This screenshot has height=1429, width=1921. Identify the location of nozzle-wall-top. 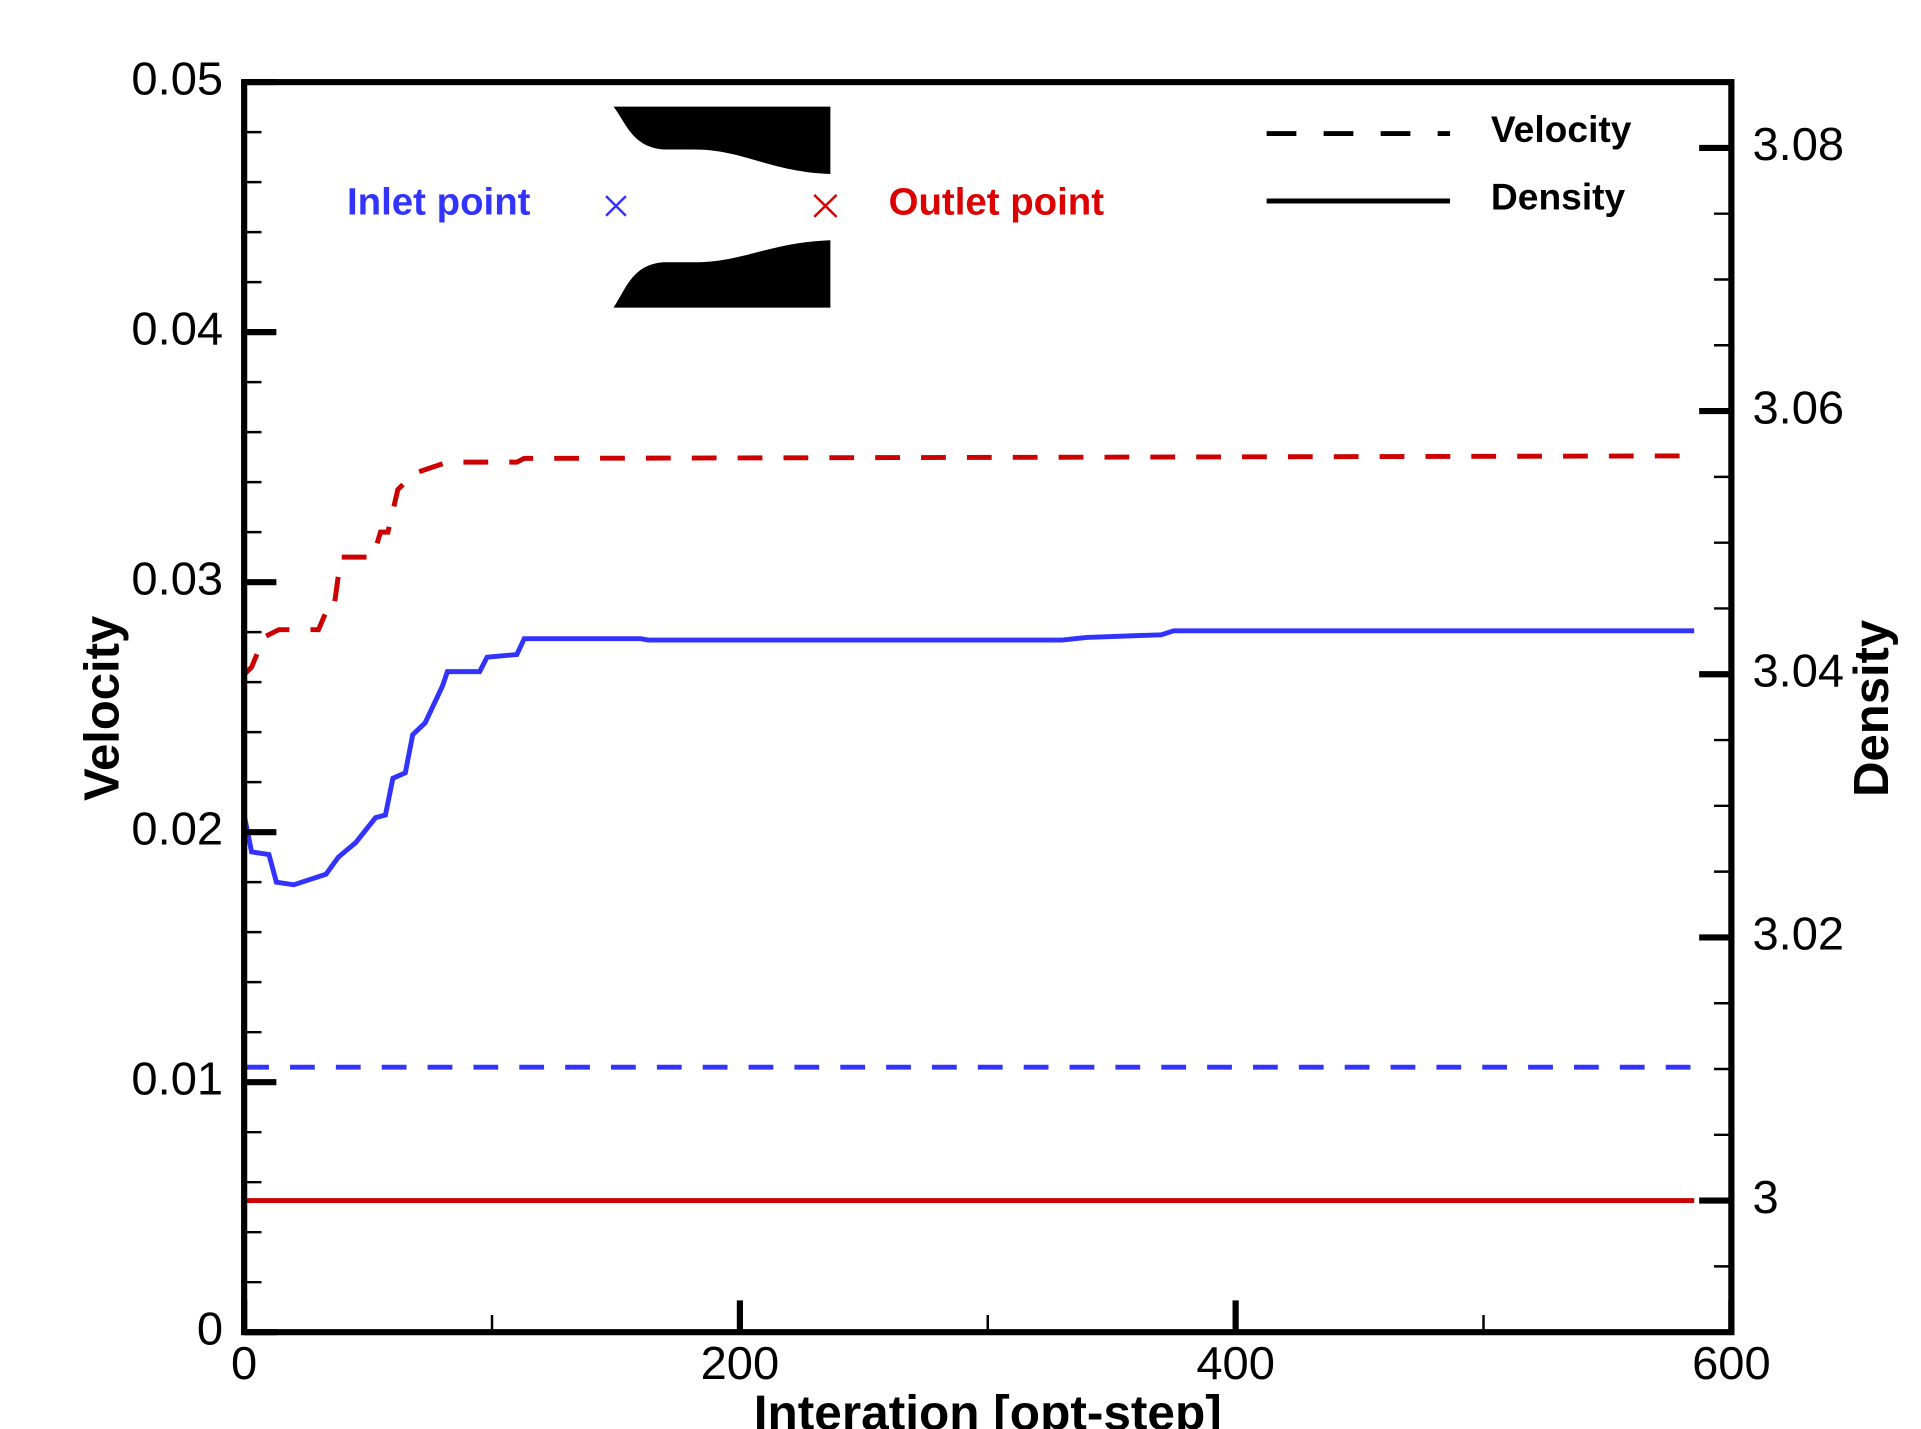
(722, 140).